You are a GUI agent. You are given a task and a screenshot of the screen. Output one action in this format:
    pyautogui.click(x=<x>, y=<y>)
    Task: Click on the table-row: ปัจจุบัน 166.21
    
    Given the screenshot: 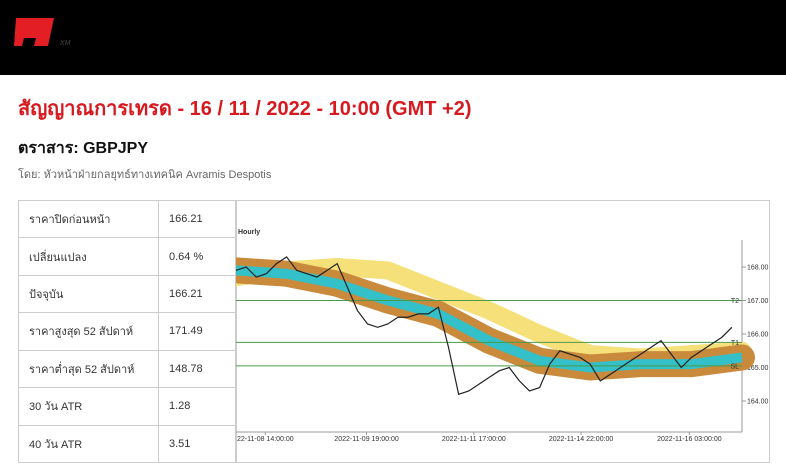 What is the action you would take?
    pyautogui.click(x=127, y=294)
    